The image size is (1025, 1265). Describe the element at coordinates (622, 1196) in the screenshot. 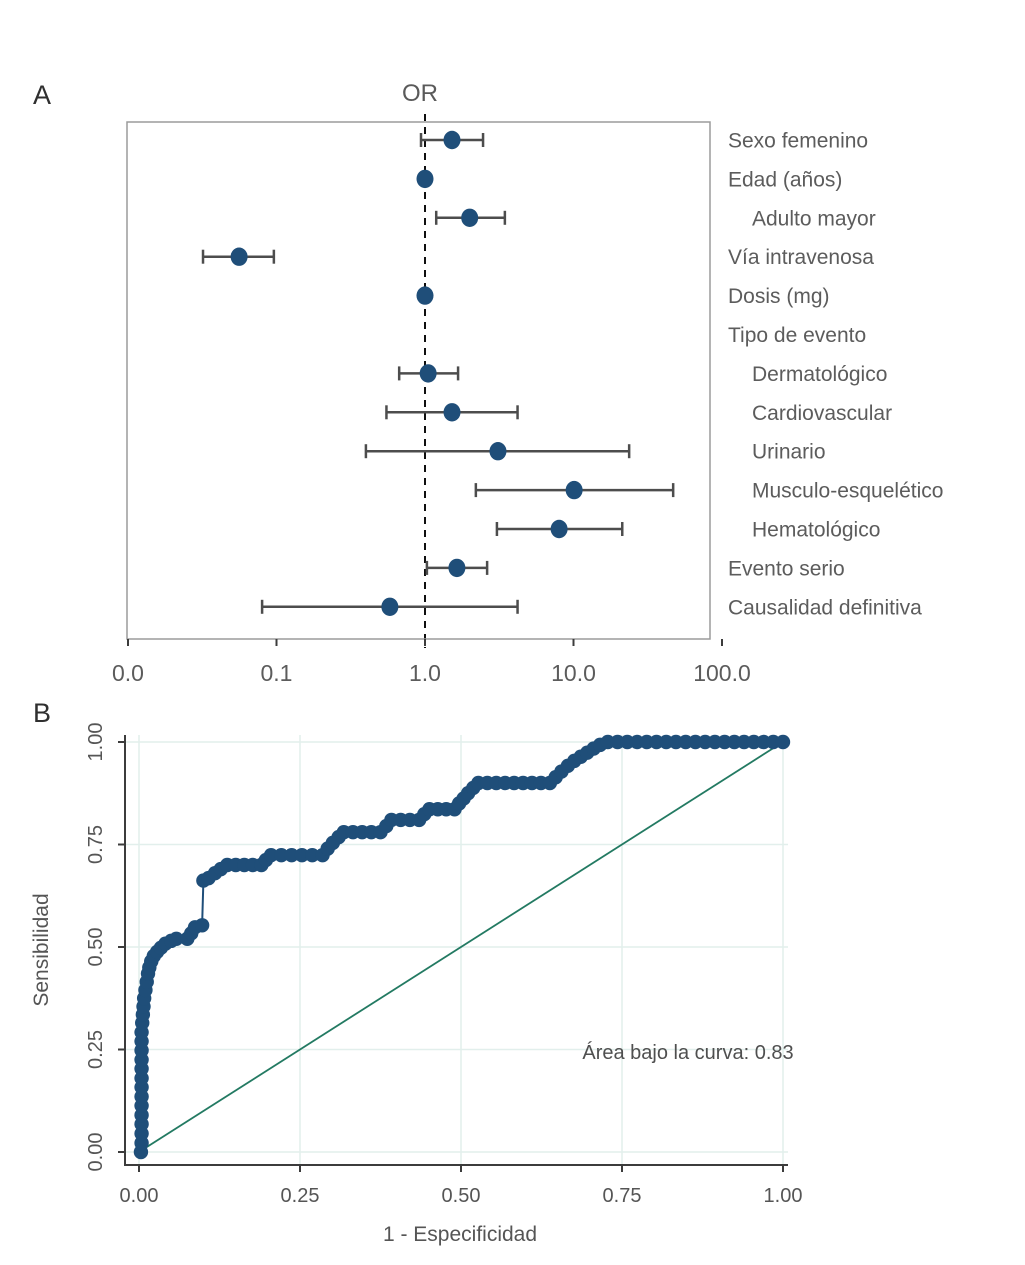

I see `roc-x-tick-label: 0.75` at that location.